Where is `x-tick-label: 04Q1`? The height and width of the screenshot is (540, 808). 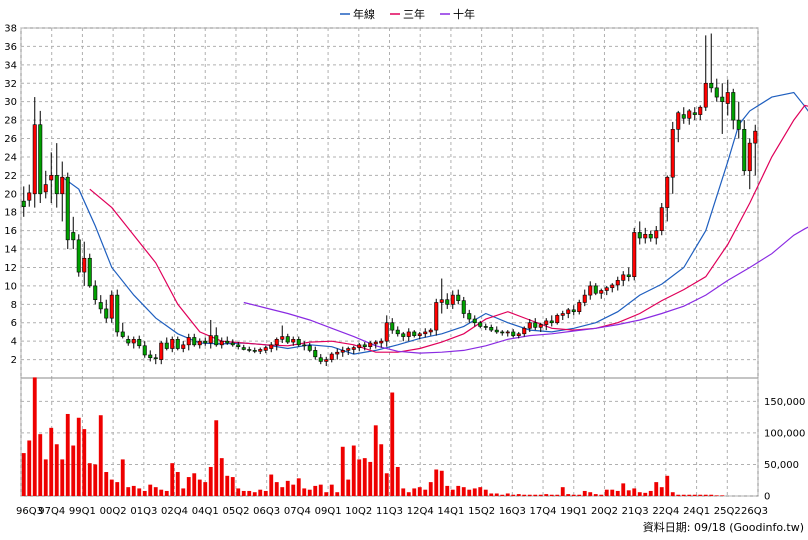
x-tick-label: 04Q1 is located at coordinates (205, 511).